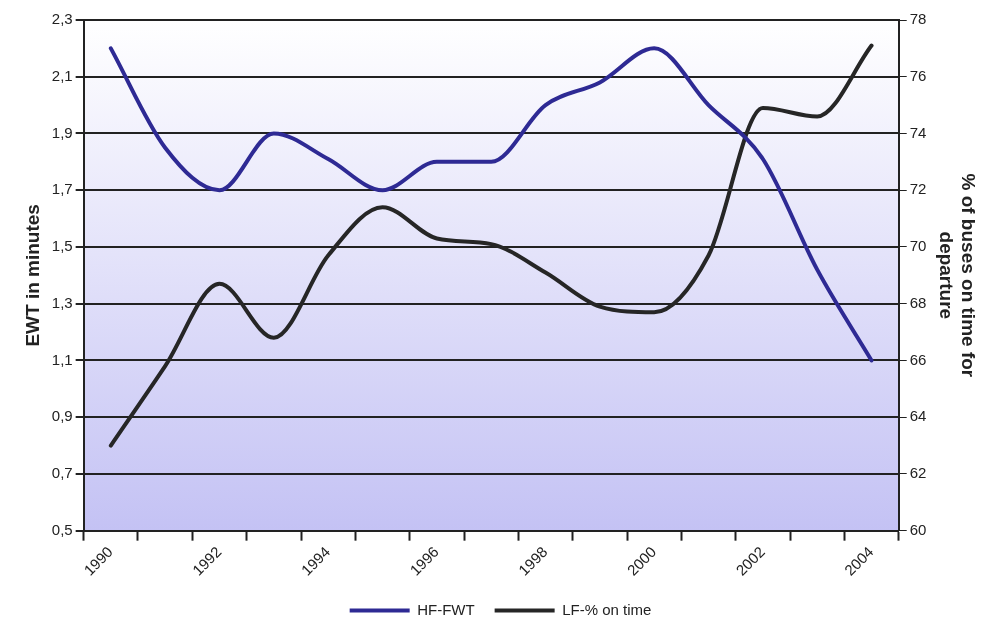 The image size is (1005, 641). Describe the element at coordinates (918, 75) in the screenshot. I see `y2-tick-label: 76` at that location.